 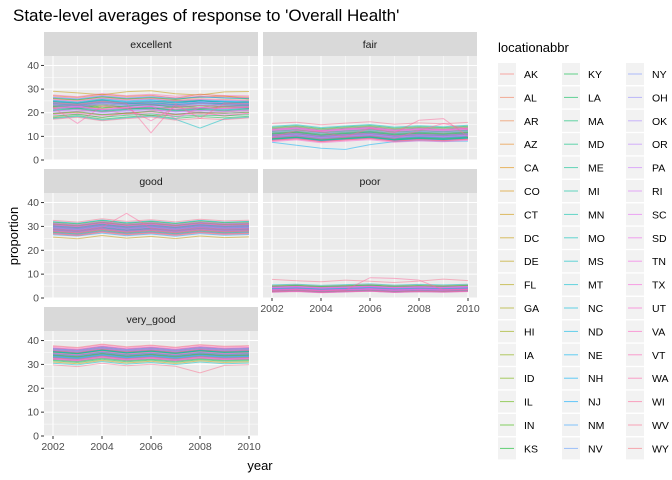 What do you see at coordinates (370, 242) in the screenshot?
I see `facet-poor: poor 2002 2004 2006 2008 2010` at bounding box center [370, 242].